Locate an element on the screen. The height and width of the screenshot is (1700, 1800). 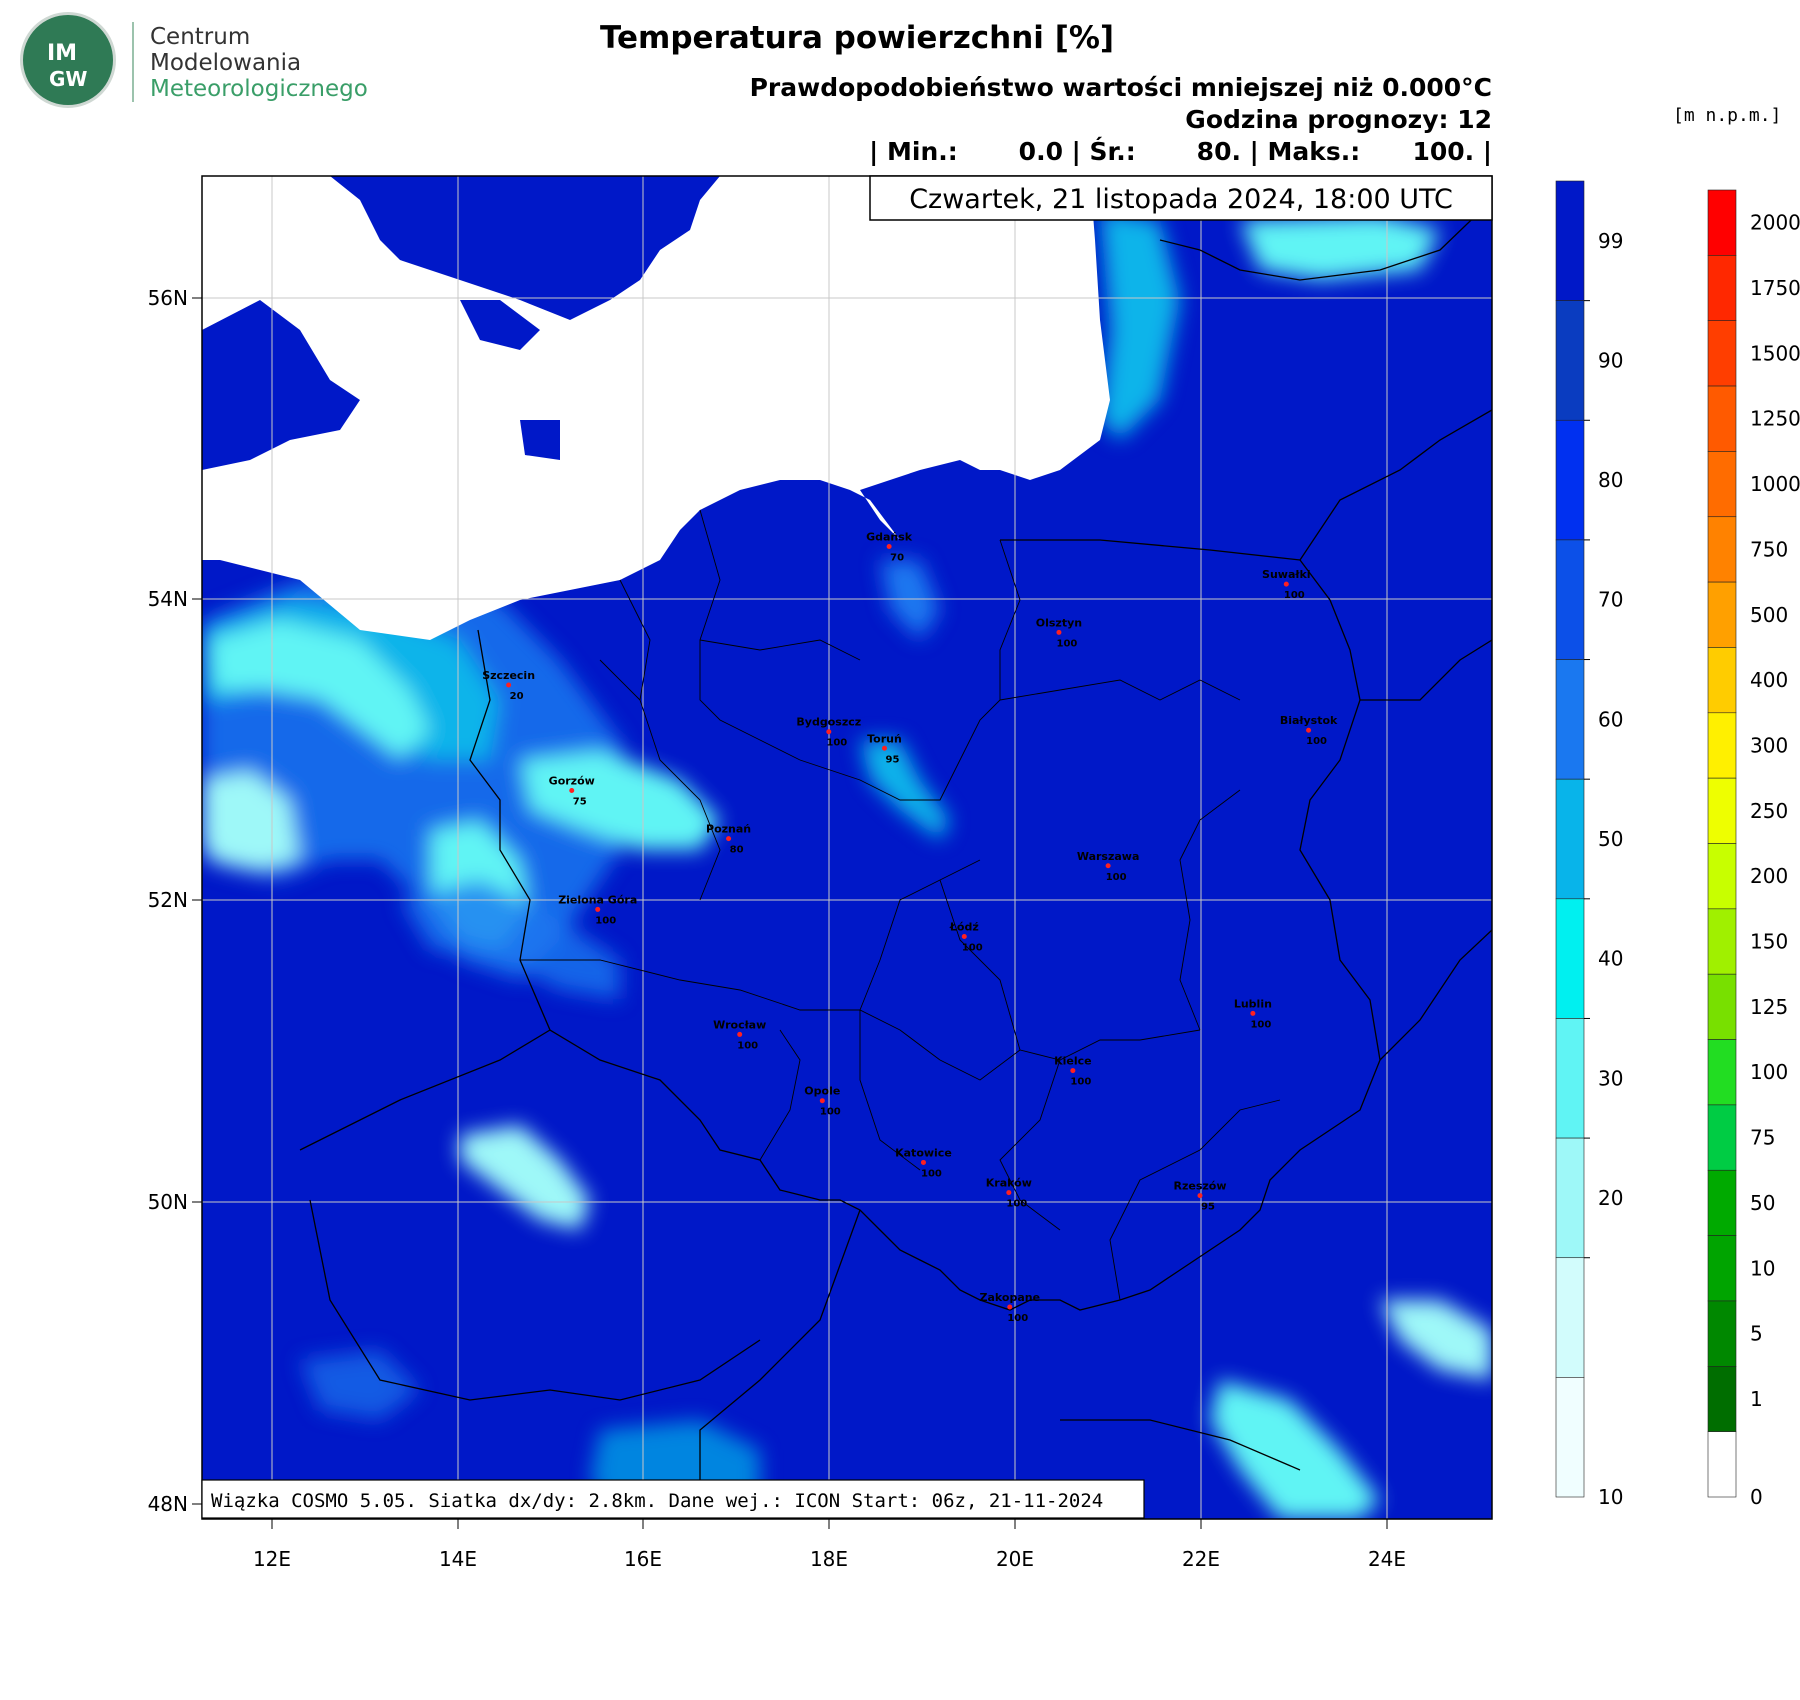
height-legend-label-250: 250 is located at coordinates (1769, 811).